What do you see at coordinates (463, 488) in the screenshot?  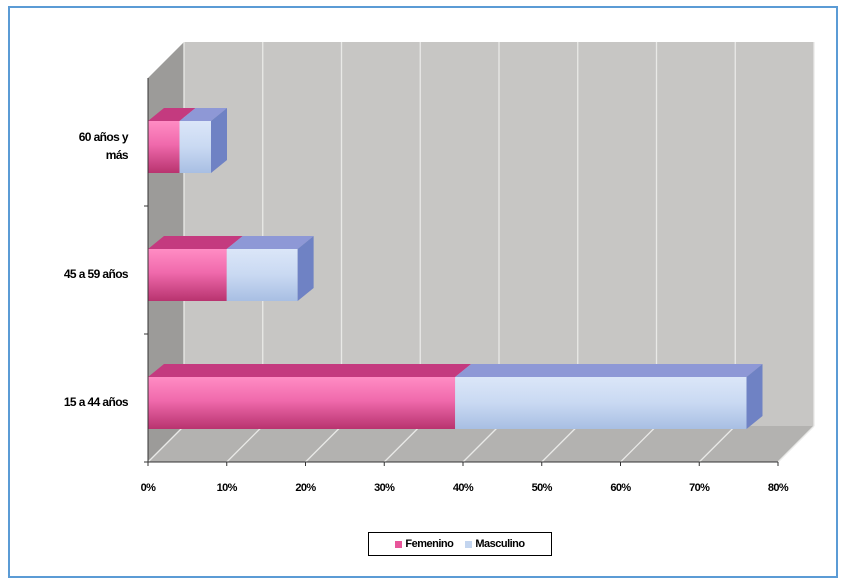 I see `x-tick-label: 40%` at bounding box center [463, 488].